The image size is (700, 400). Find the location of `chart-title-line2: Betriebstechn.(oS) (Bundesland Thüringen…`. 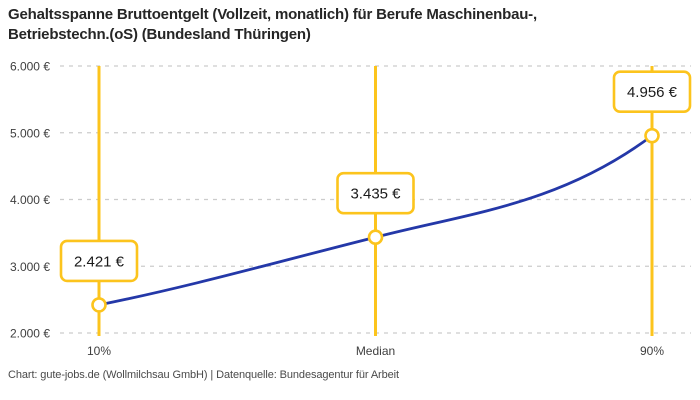

chart-title-line2: Betriebstechn.(oS) (Bundesland Thüringen… is located at coordinates (159, 34).